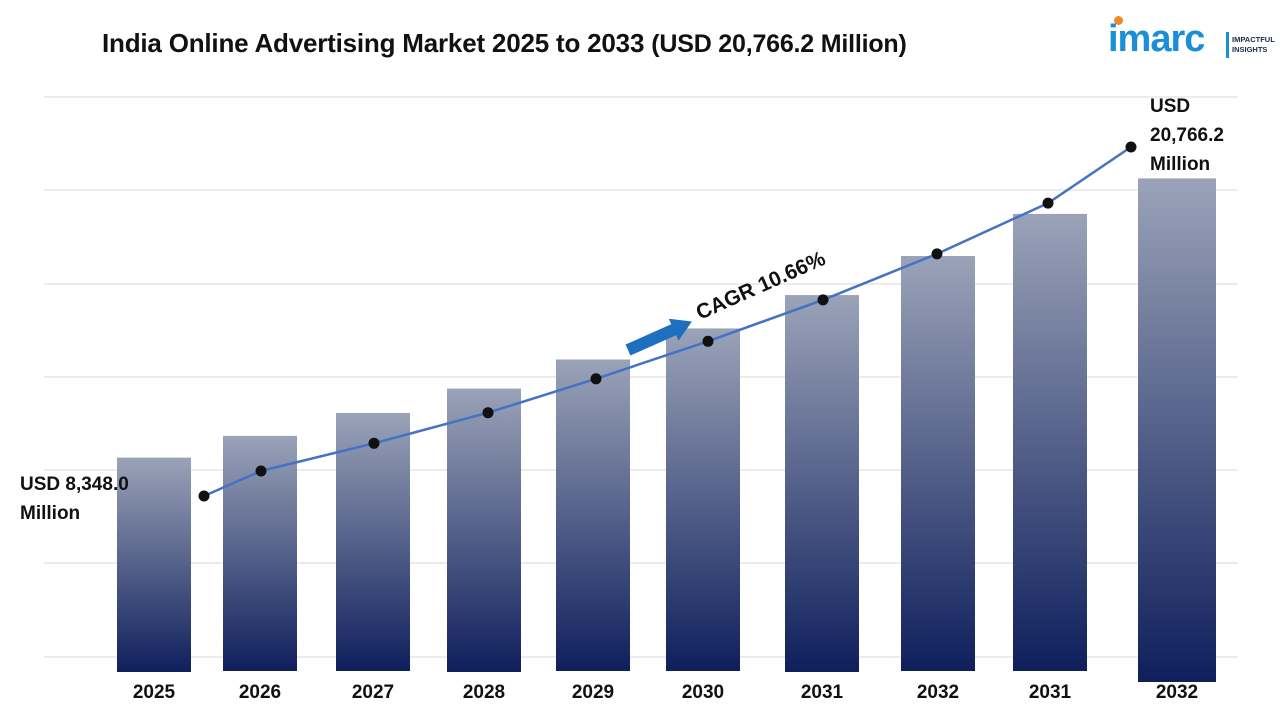  What do you see at coordinates (74, 499) in the screenshot?
I see `first-value-label: USD 8,348.0 Million` at bounding box center [74, 499].